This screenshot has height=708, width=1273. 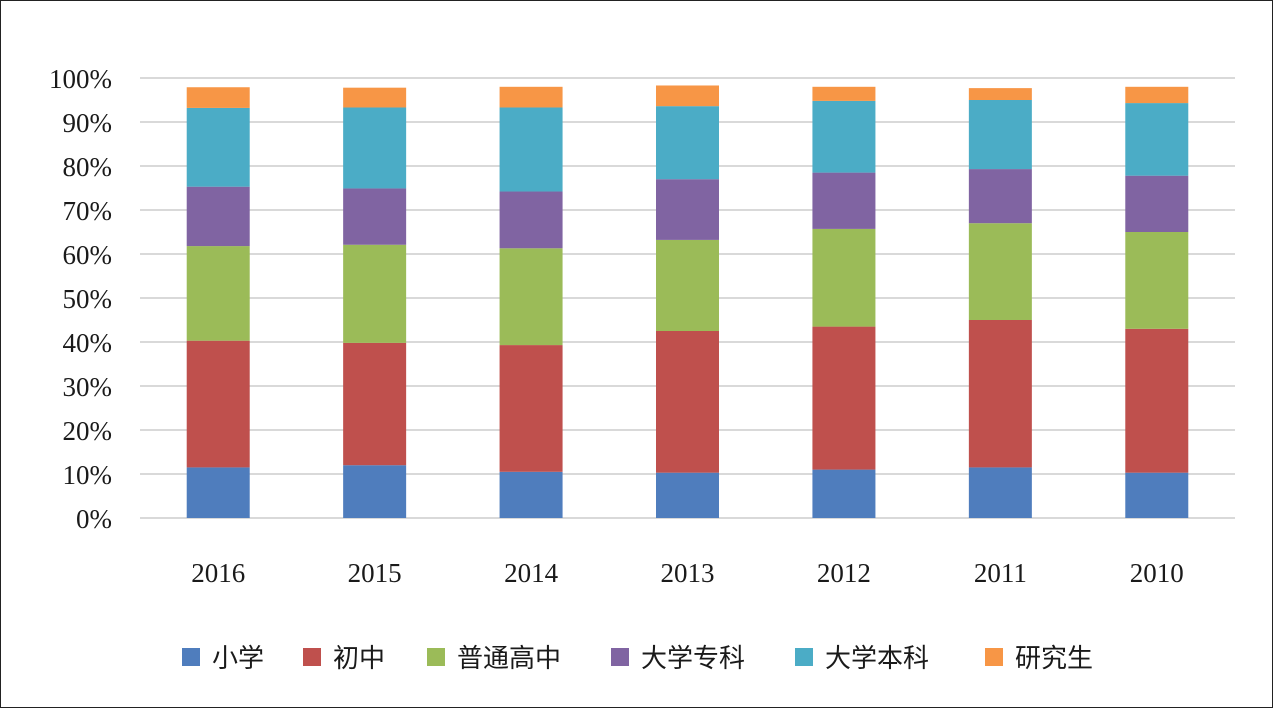 What do you see at coordinates (1054, 659) in the screenshot?
I see `legend-label: 研究生` at bounding box center [1054, 659].